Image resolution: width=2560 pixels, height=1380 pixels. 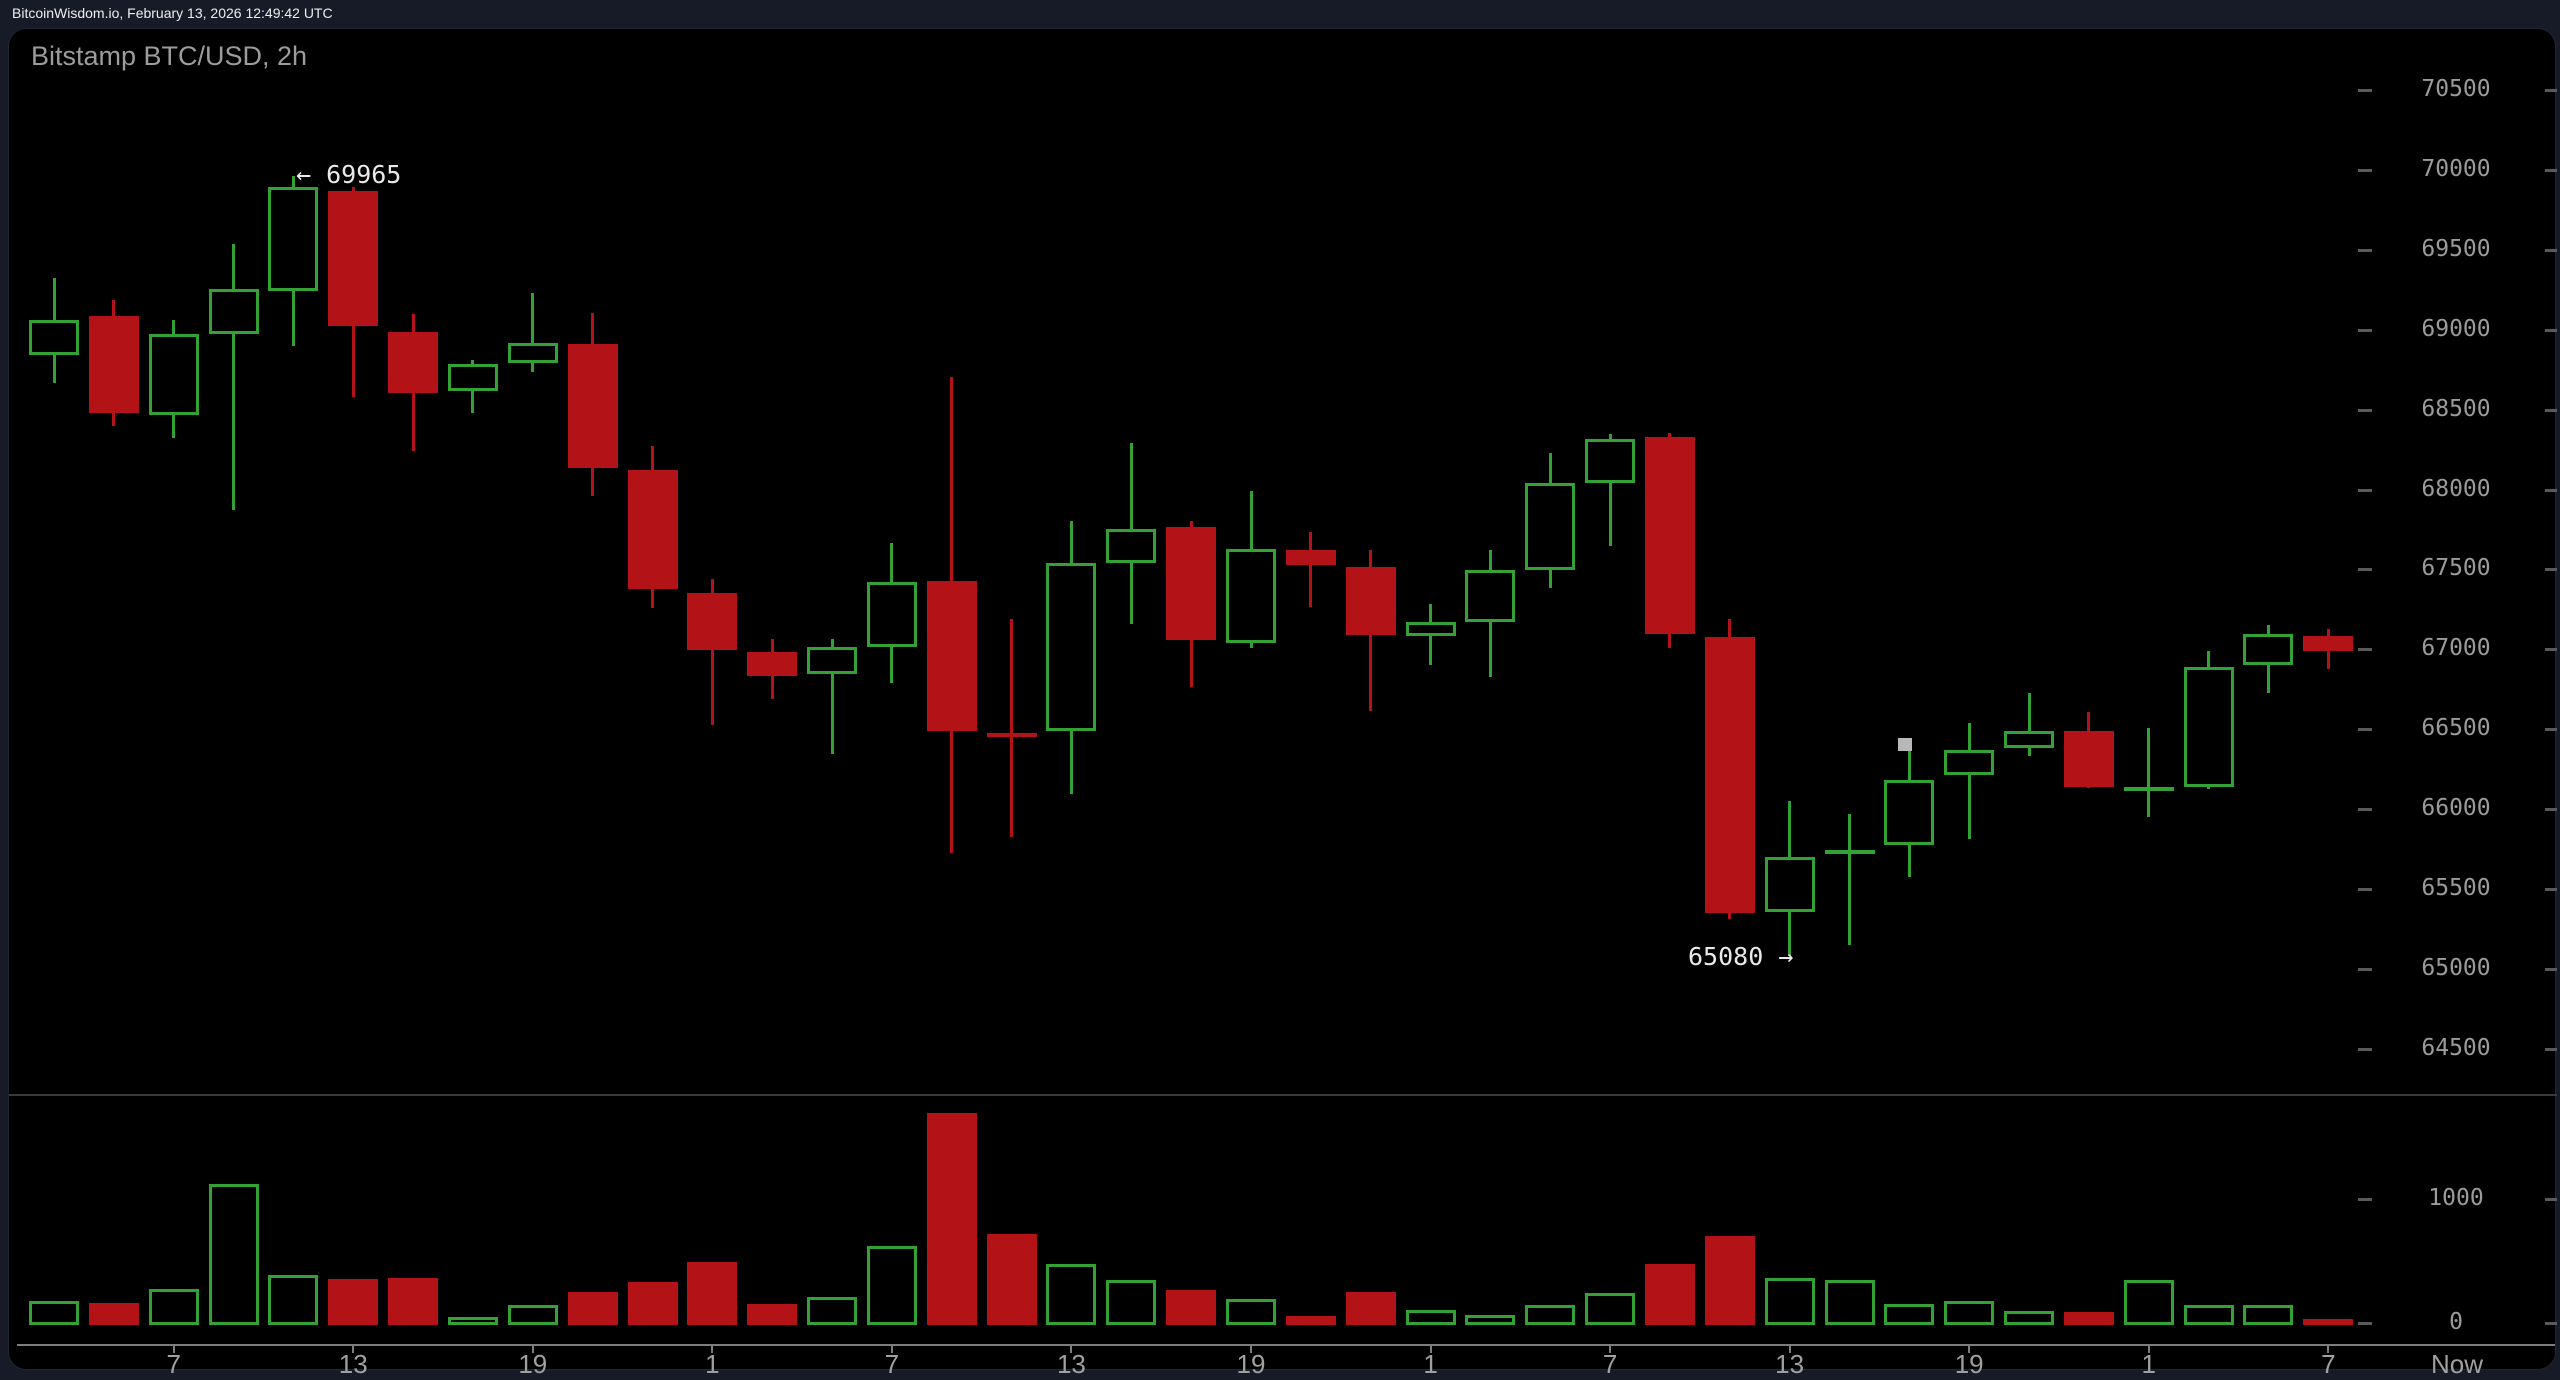 I want to click on low-price-annotation: 65080 →, so click(x=1741, y=956).